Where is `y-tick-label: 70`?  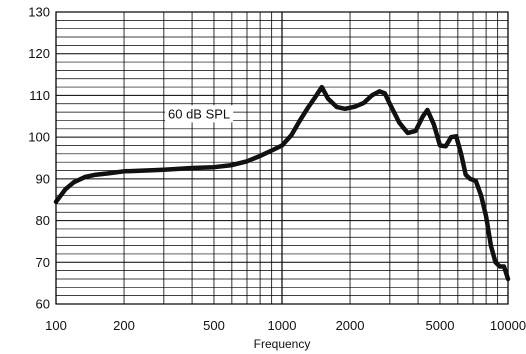
y-tick-label: 70 is located at coordinates (43, 262).